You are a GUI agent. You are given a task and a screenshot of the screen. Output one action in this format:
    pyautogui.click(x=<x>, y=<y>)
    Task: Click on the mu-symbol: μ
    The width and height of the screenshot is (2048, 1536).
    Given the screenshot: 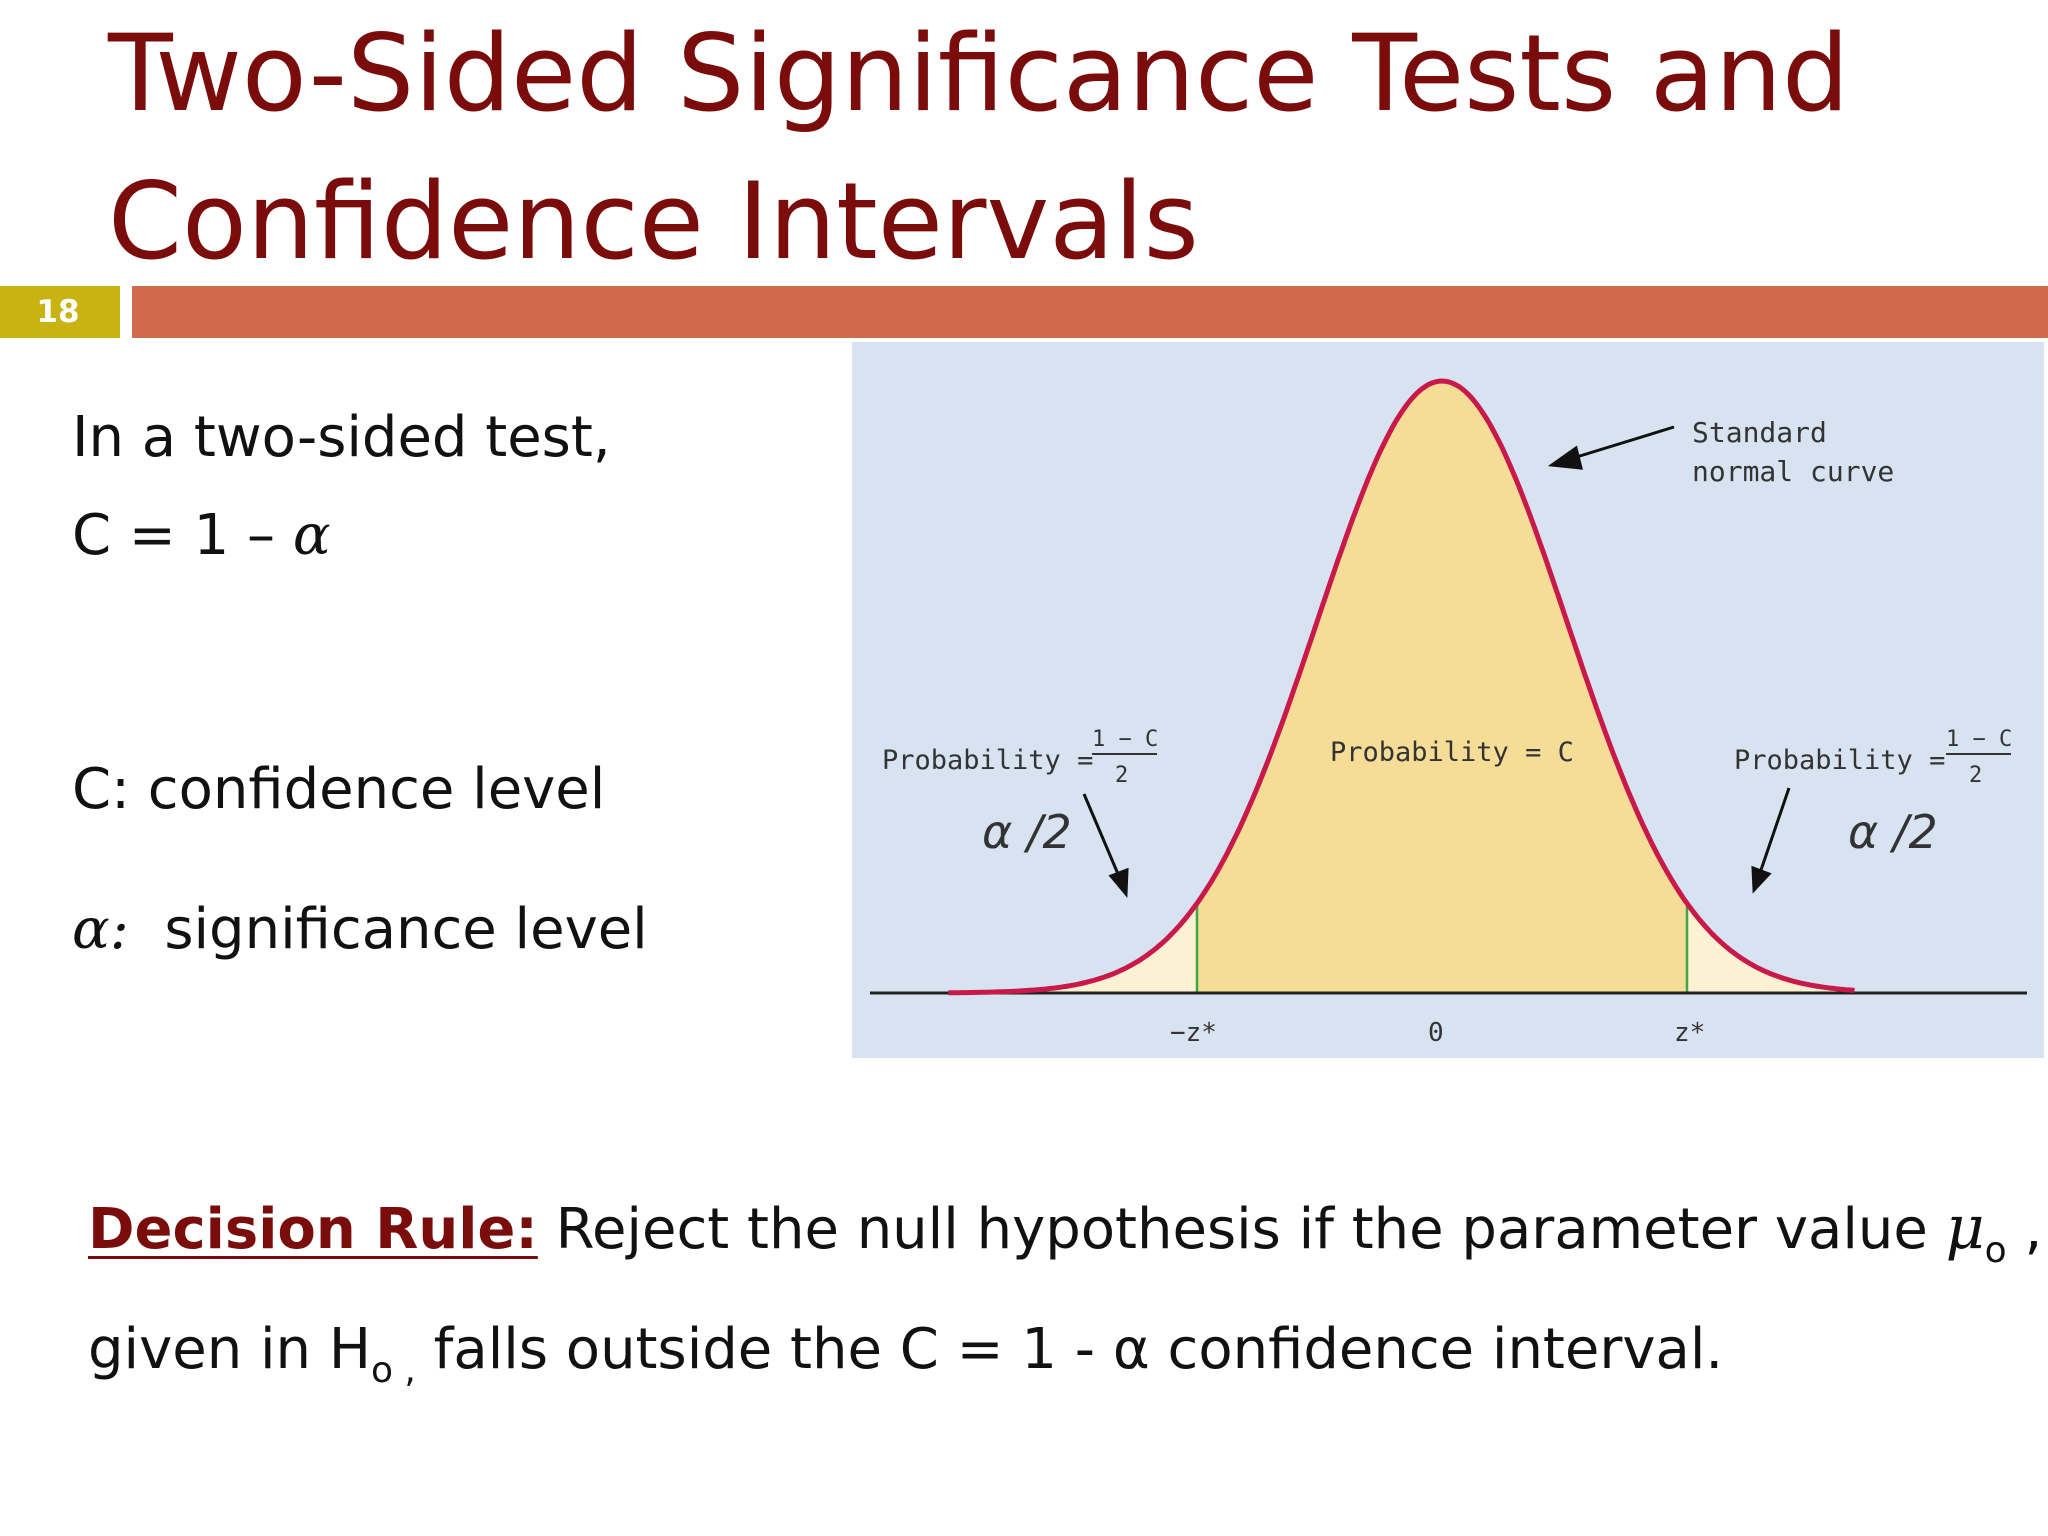 What is the action you would take?
    pyautogui.click(x=1965, y=1228)
    